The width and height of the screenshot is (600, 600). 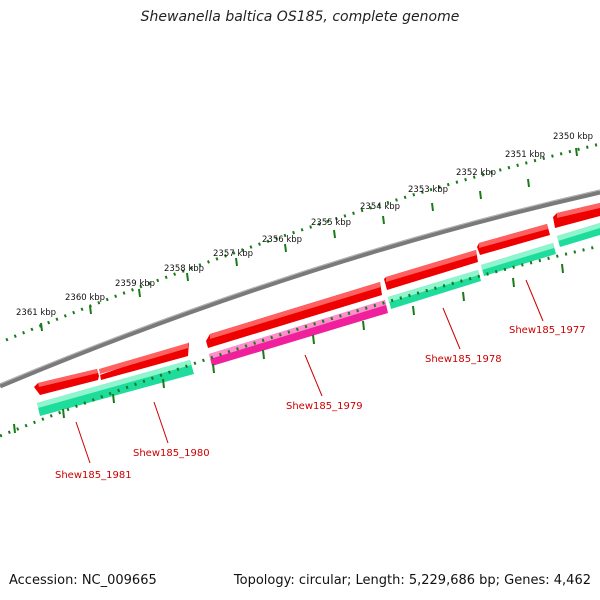 I want to click on scale-label: 2360 kbp, so click(x=85, y=298).